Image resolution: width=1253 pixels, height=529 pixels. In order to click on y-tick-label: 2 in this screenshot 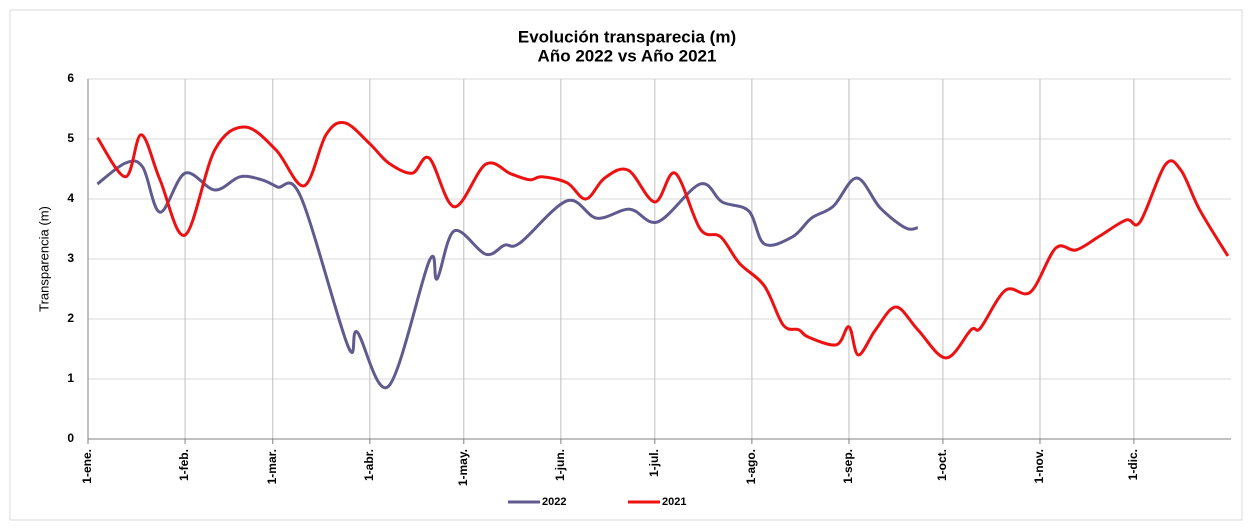, I will do `click(70, 318)`.